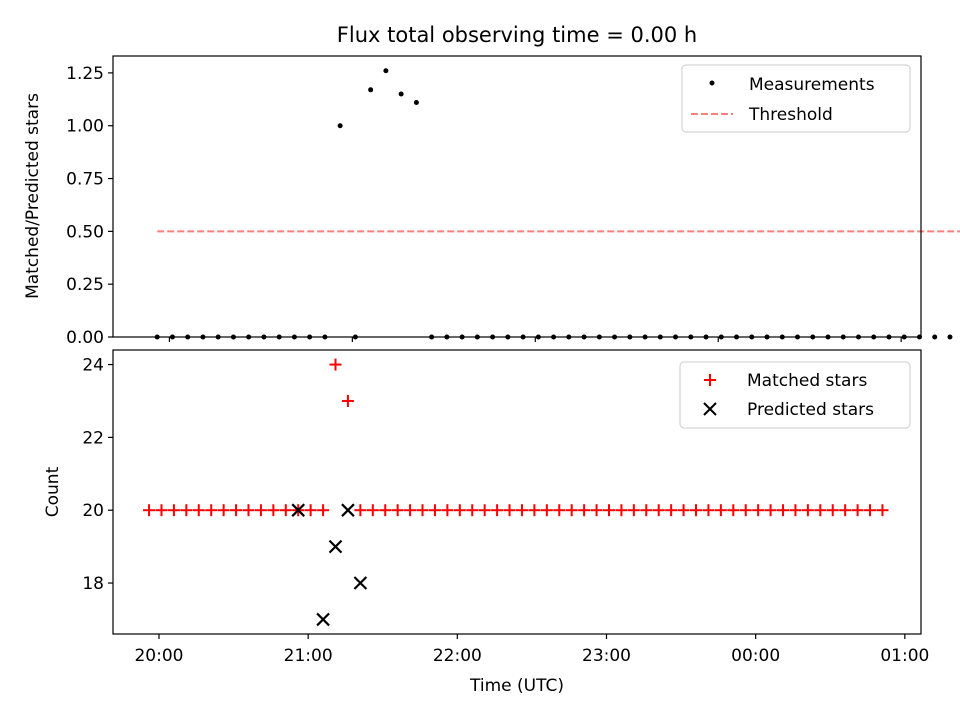 This screenshot has width=960, height=720. Describe the element at coordinates (85, 127) in the screenshot. I see `top-y-tick-label: 1.00` at that location.